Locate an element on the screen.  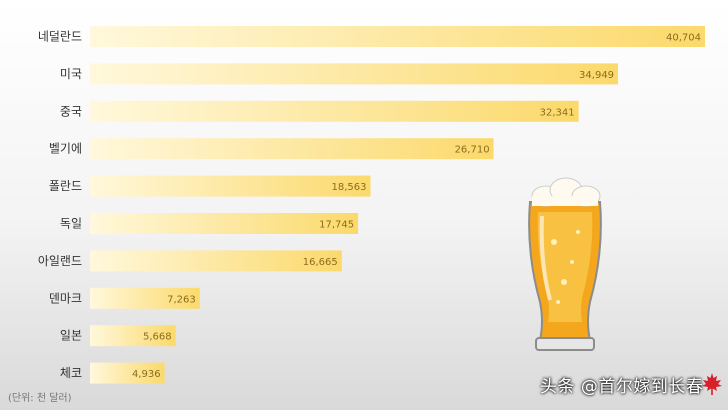
value-label: 32,341 is located at coordinates (557, 112).